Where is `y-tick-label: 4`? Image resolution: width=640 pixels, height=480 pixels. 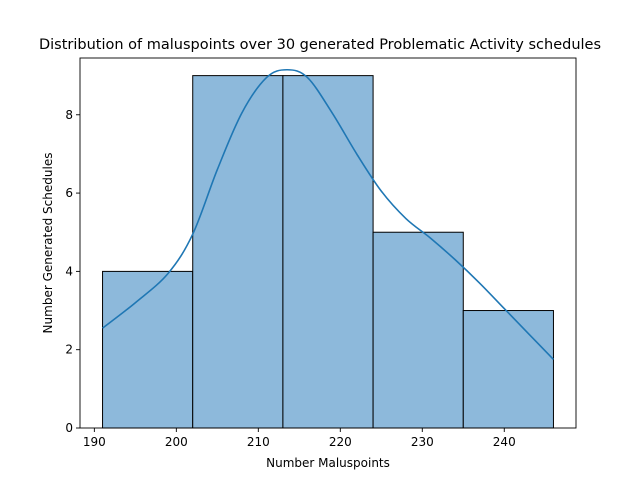 y-tick-label: 4 is located at coordinates (69, 271).